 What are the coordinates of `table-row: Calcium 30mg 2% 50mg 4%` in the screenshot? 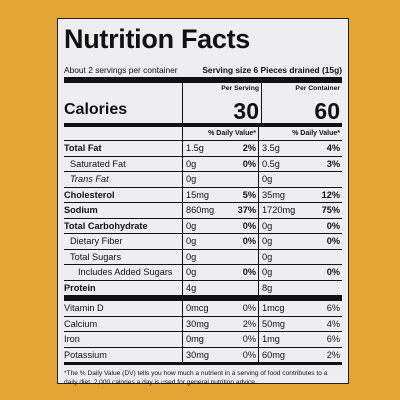 It's located at (203, 324).